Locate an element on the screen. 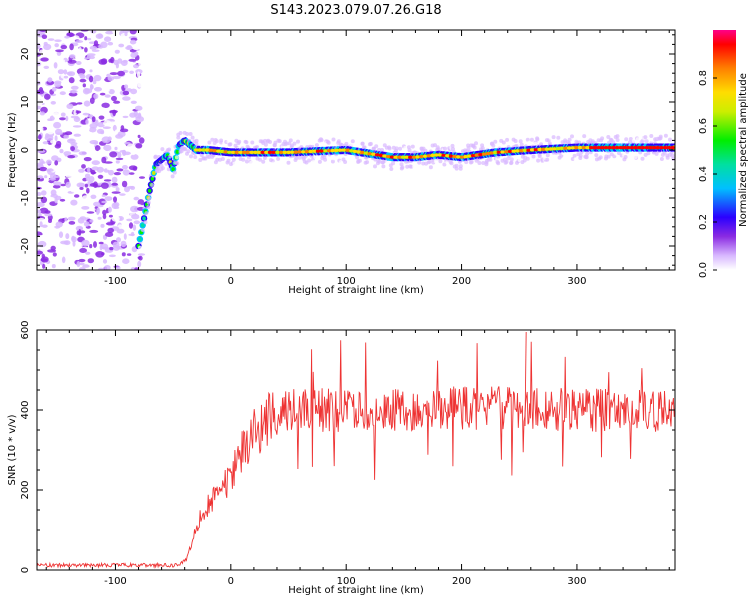 The image size is (750, 600). colorbar-ticks: 0.0 0.2 0.4 0.6 0.8 is located at coordinates (707, 174).